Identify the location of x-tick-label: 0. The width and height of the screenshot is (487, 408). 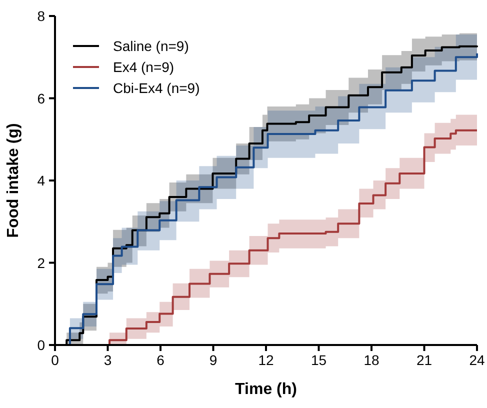
(55, 360).